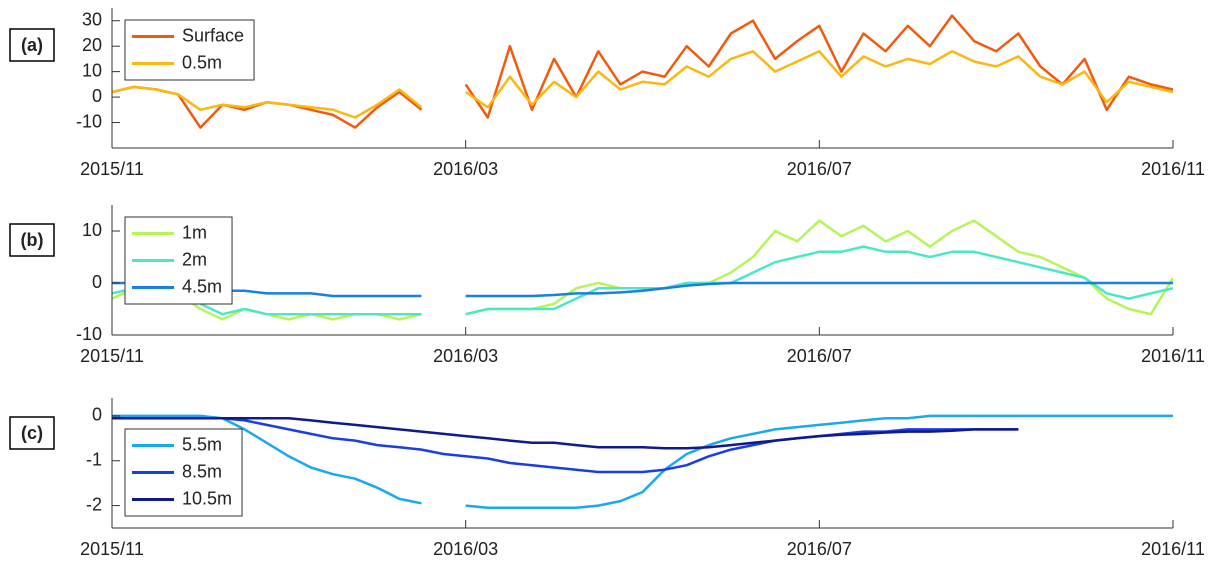 Image resolution: width=1216 pixels, height=571 pixels. I want to click on panel-label: (c), so click(32, 433).